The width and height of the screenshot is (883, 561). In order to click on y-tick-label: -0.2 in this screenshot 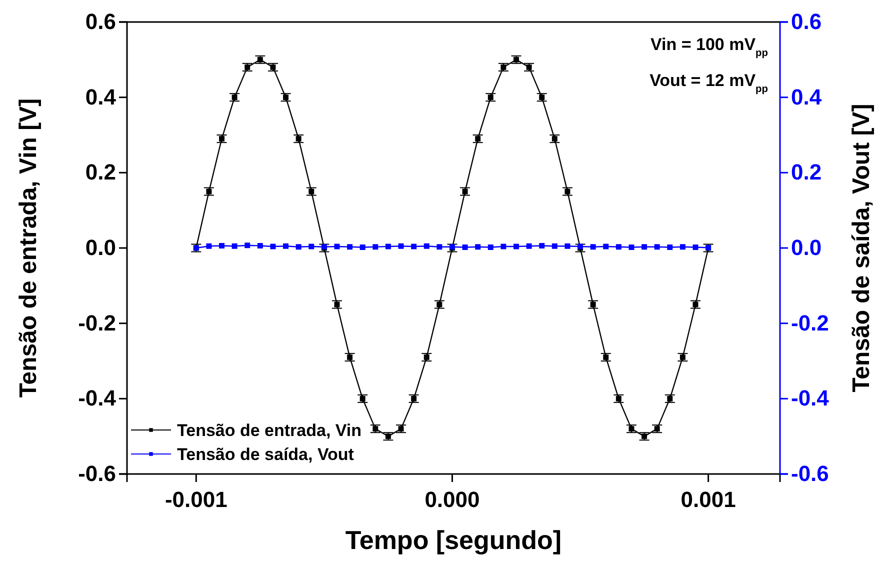, I will do `click(97, 323)`.